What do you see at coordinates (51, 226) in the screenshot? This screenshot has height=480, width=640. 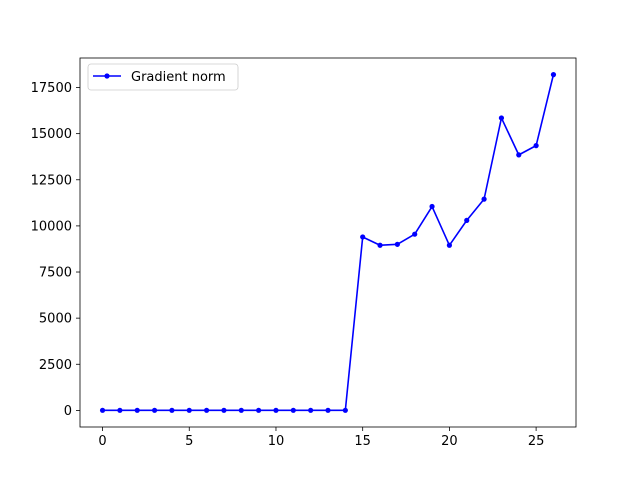 I see `y-tick-label: 10000` at bounding box center [51, 226].